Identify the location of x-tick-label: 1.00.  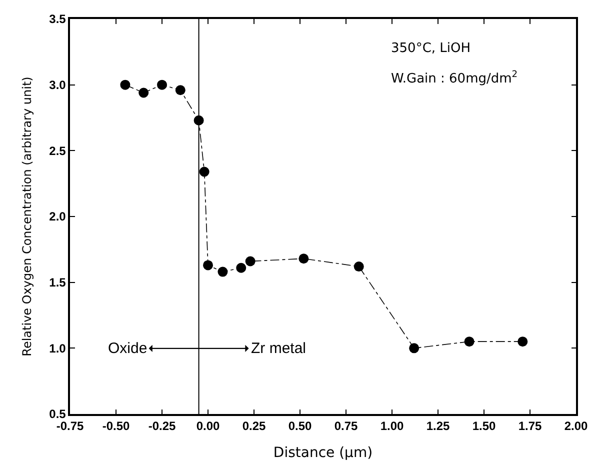
(392, 426).